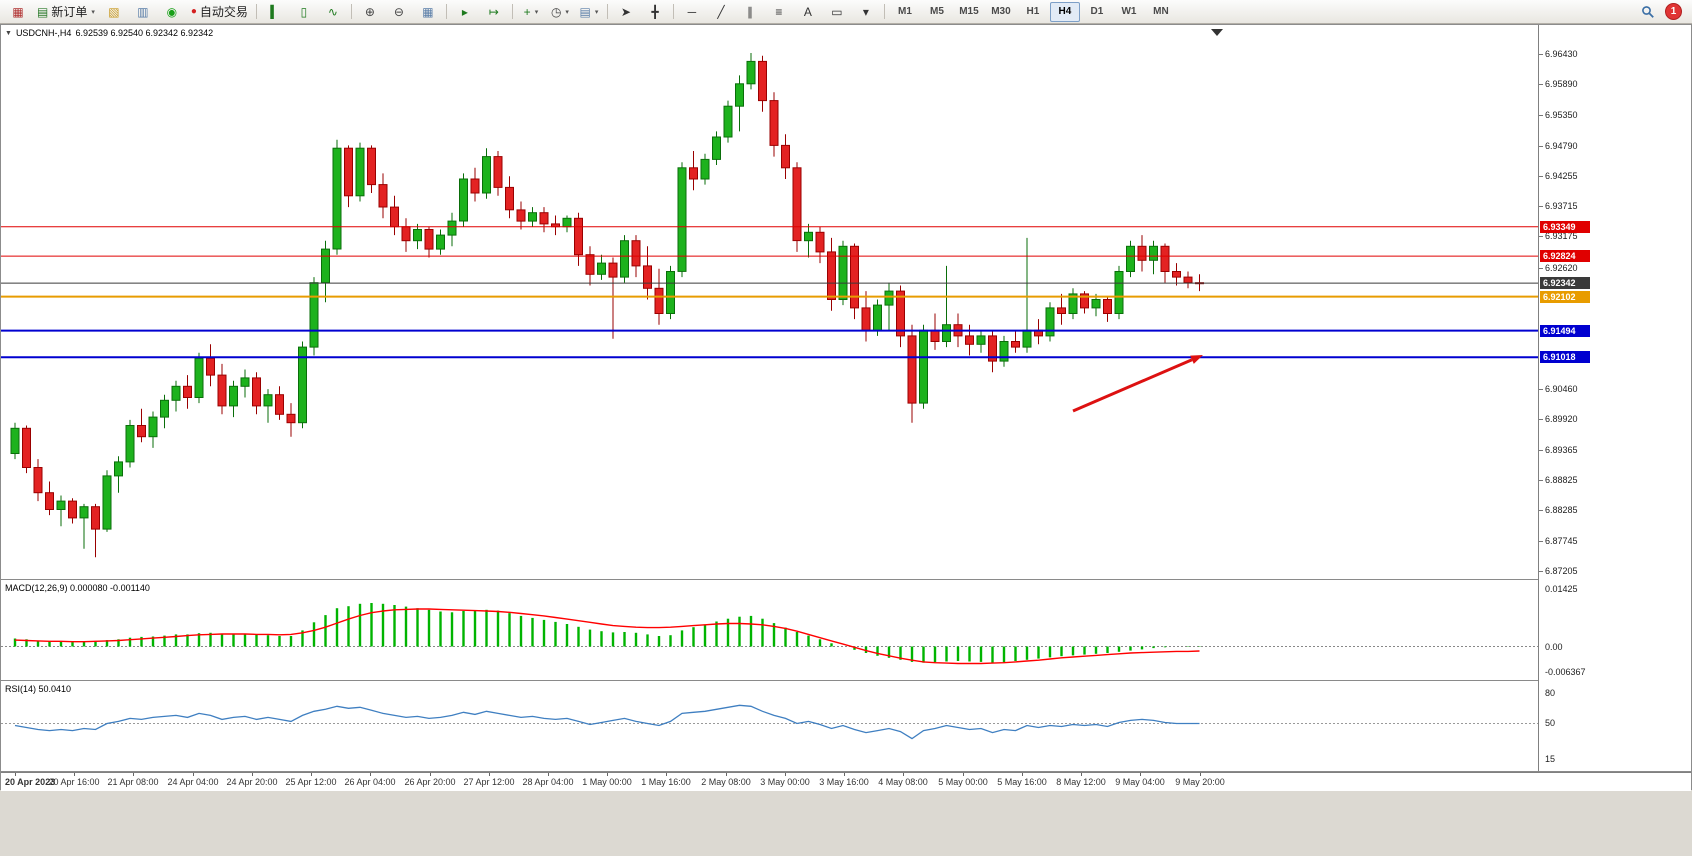 The height and width of the screenshot is (856, 1692). What do you see at coordinates (1561, 450) in the screenshot?
I see `price-tick-label: 6.89365` at bounding box center [1561, 450].